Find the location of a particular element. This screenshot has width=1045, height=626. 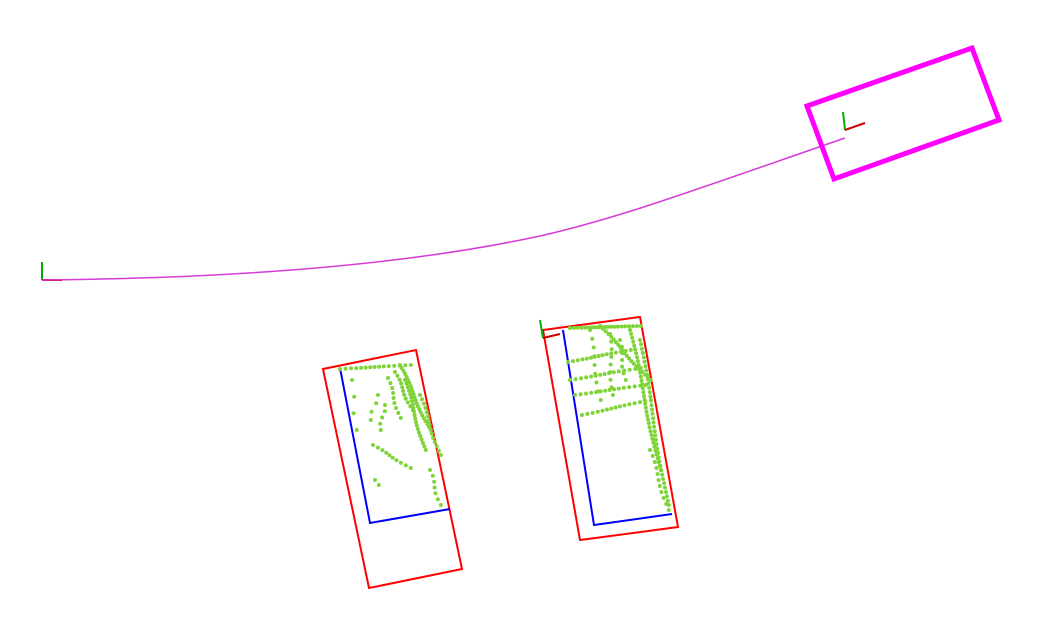

vehicle-axis-icon is located at coordinates (854, 121).